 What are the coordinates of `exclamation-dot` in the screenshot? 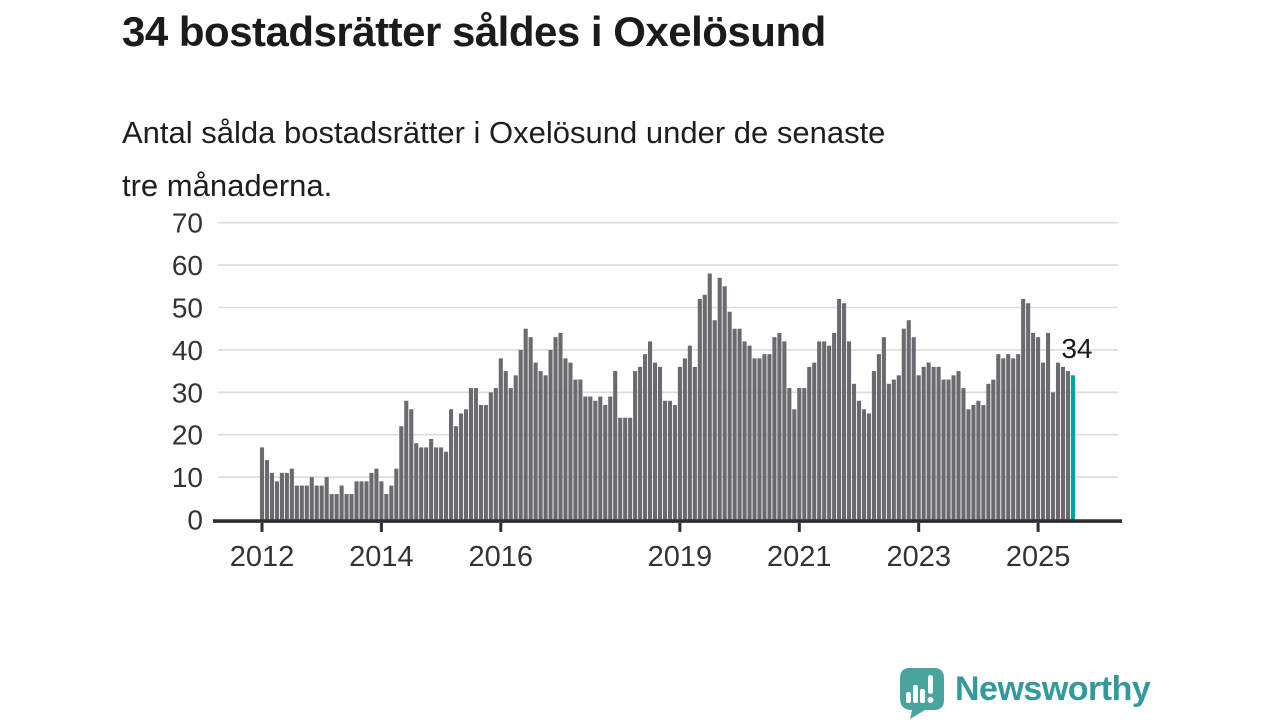 It's located at (930, 700).